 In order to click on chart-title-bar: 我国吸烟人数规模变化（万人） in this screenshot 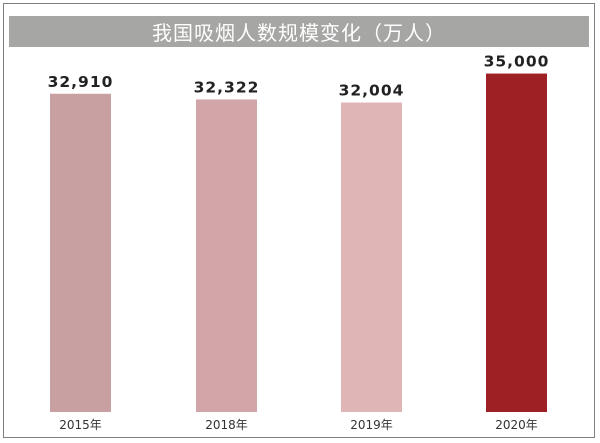, I will do `click(299, 31)`.